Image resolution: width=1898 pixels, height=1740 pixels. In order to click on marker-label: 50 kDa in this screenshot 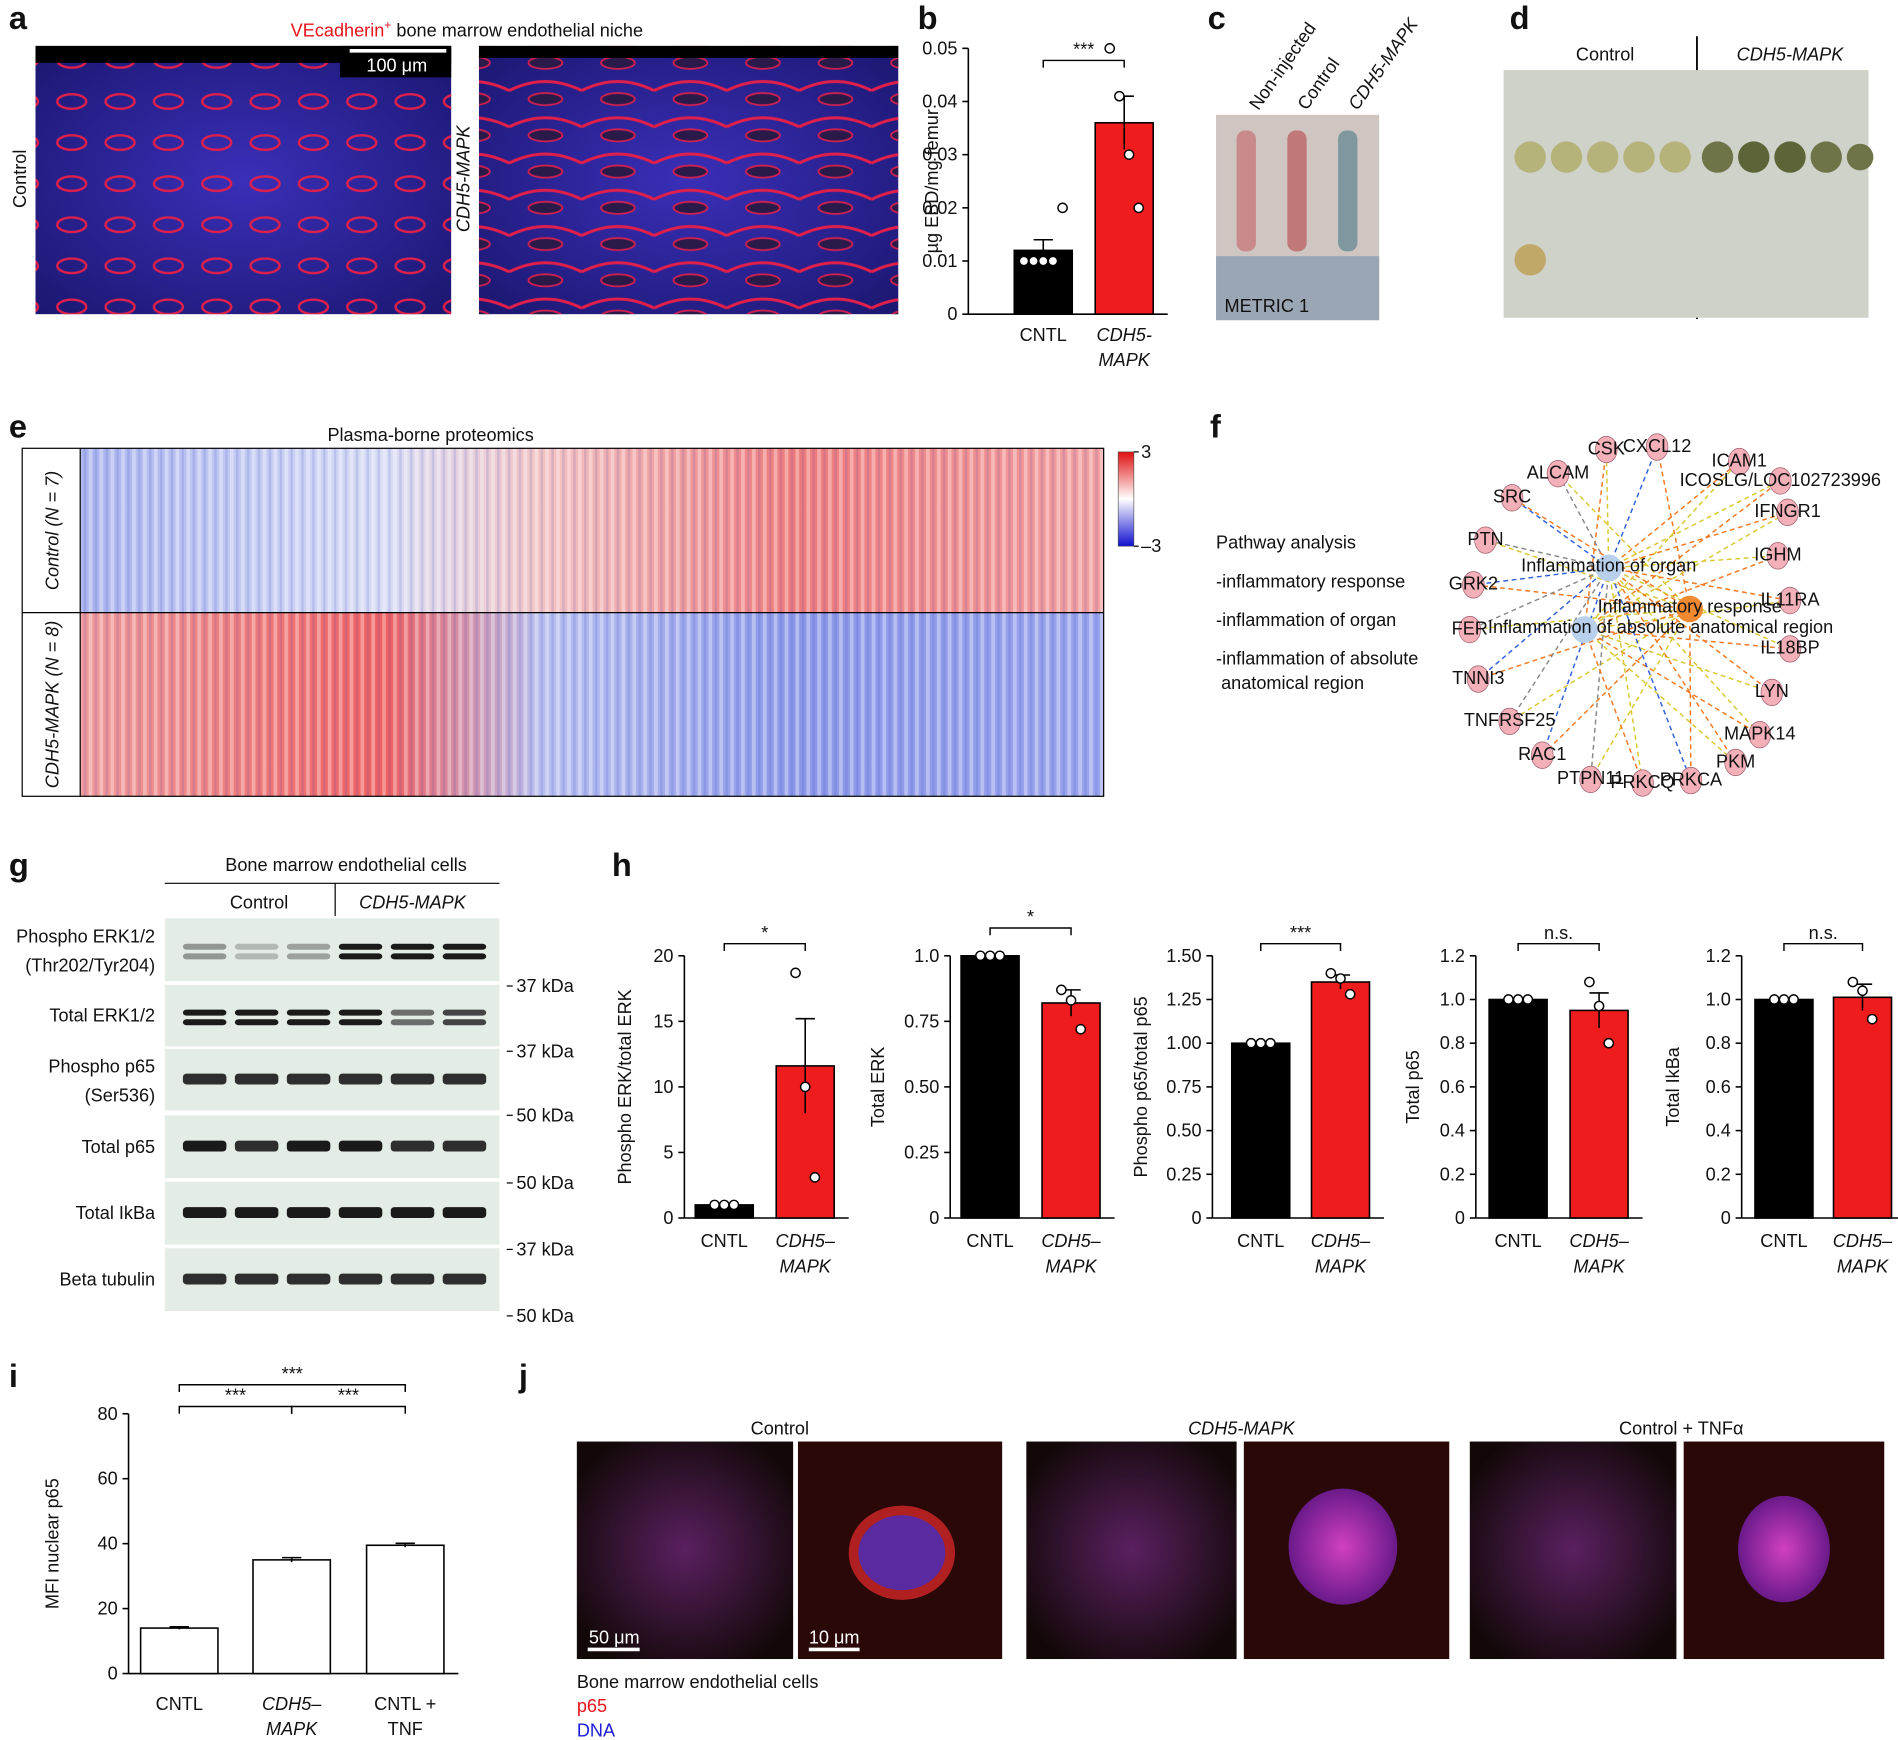, I will do `click(545, 1316)`.